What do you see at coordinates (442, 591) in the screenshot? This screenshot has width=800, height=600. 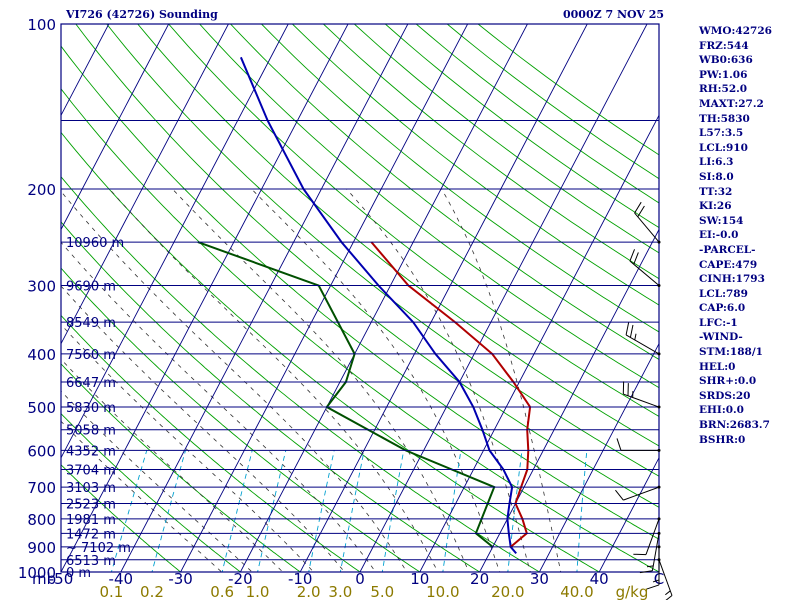 I see `mixing-ratio-label: 10.0` at bounding box center [442, 591].